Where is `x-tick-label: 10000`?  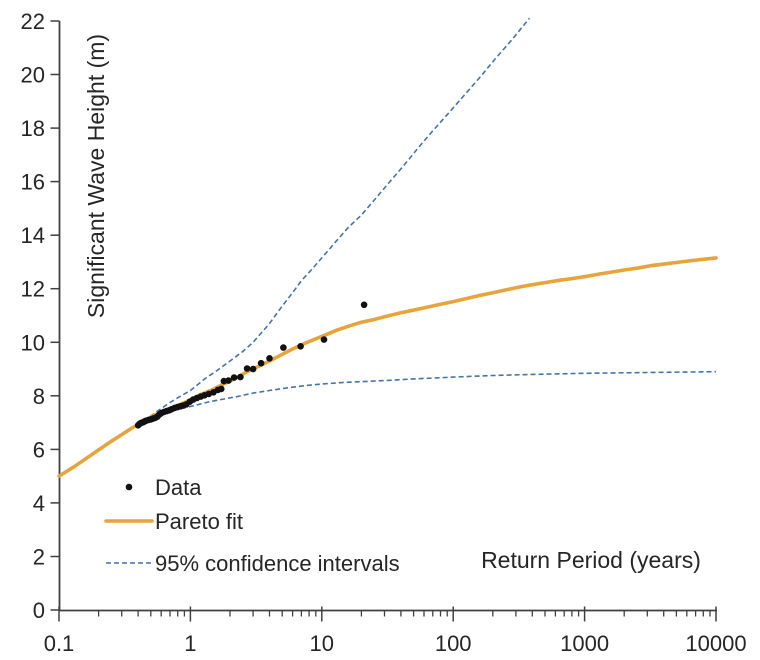 x-tick-label: 10000 is located at coordinates (715, 643).